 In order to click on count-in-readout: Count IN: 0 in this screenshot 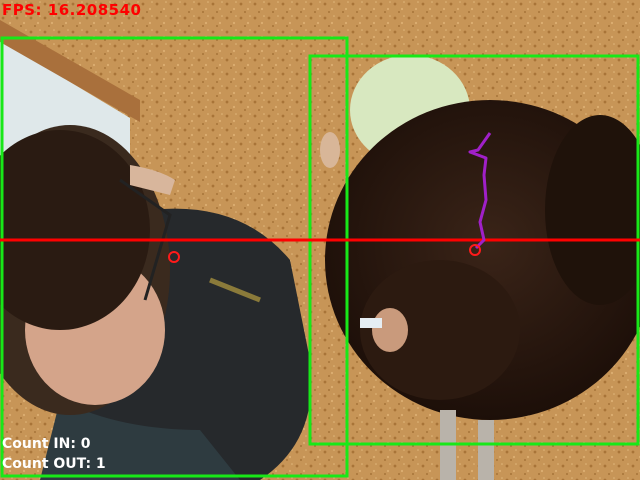, I will do `click(46, 444)`.